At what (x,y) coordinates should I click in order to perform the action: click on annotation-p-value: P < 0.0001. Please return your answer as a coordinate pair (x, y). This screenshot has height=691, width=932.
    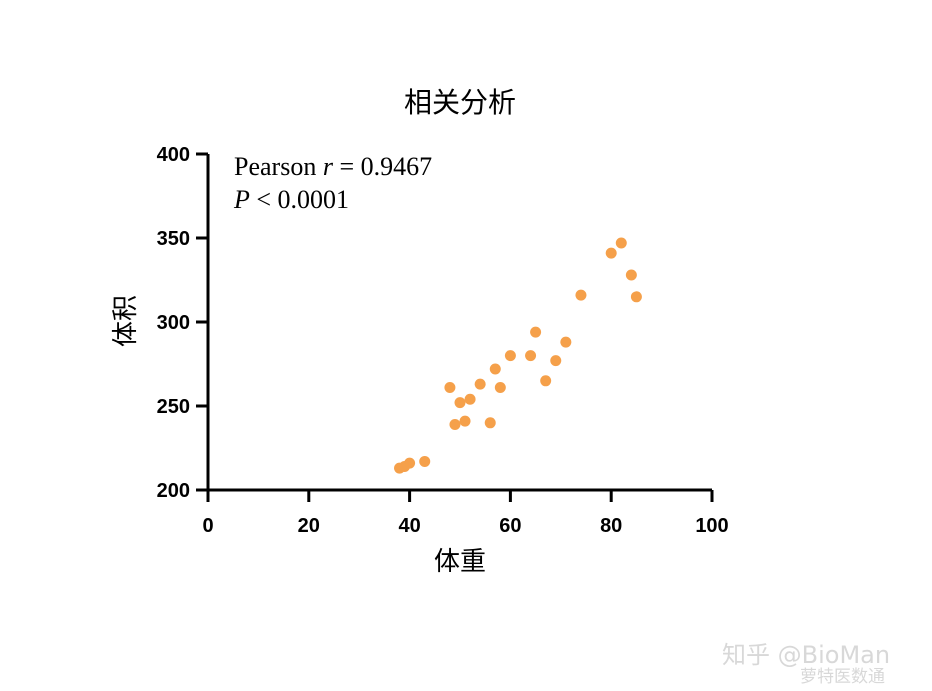
    Looking at the image, I should click on (291, 199).